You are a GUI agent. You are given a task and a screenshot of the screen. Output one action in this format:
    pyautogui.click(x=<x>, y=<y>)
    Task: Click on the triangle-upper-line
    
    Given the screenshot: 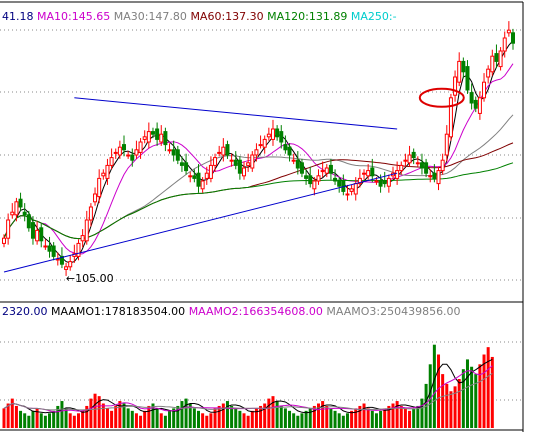 What is the action you would take?
    pyautogui.click(x=236, y=113)
    